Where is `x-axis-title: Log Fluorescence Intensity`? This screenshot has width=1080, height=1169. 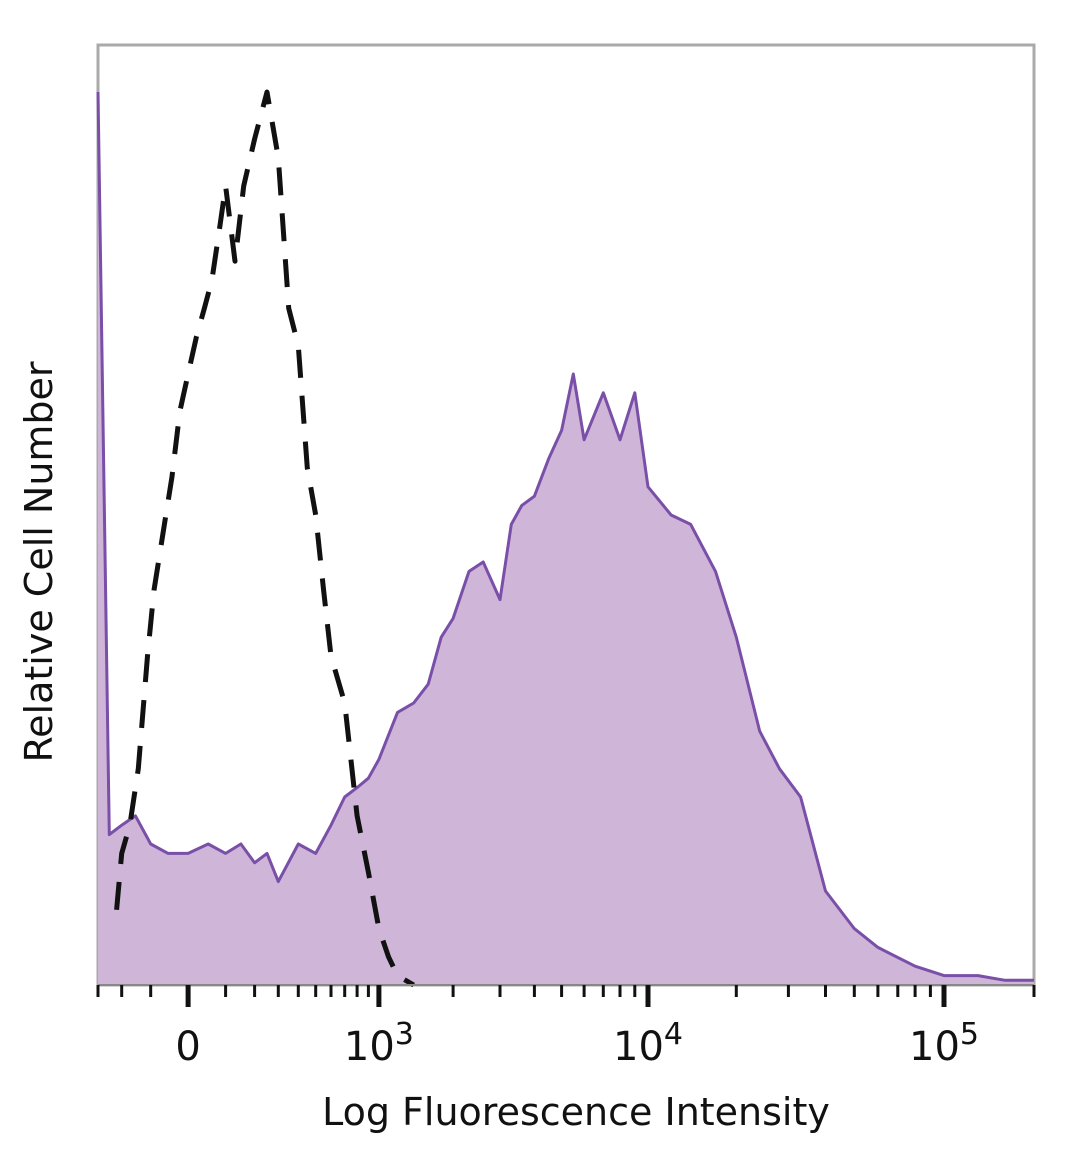
x-axis-title: Log Fluorescence Intensity is located at coordinates (576, 1112).